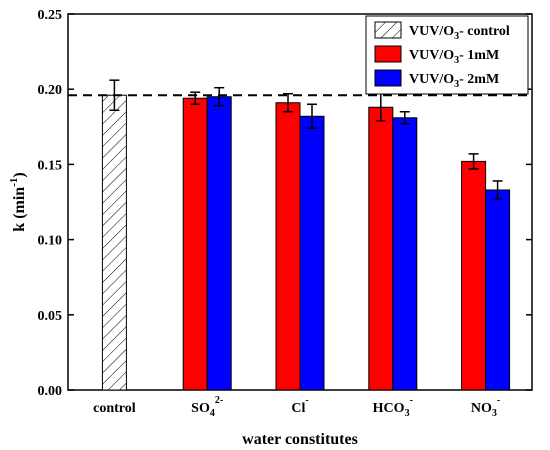 This screenshot has height=450, width=550. What do you see at coordinates (50, 391) in the screenshot?
I see `y-tick-label: 0.00` at bounding box center [50, 391].